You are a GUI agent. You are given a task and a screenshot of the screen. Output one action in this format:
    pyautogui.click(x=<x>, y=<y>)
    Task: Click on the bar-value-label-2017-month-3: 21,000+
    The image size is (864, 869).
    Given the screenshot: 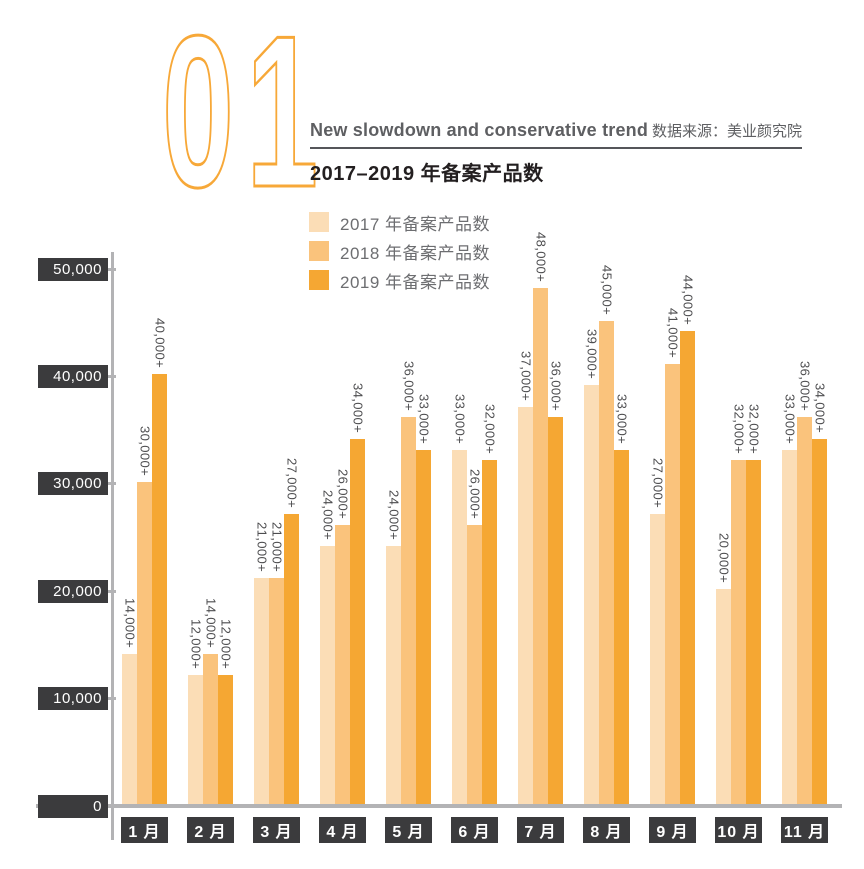 What is the action you would take?
    pyautogui.click(x=262, y=546)
    